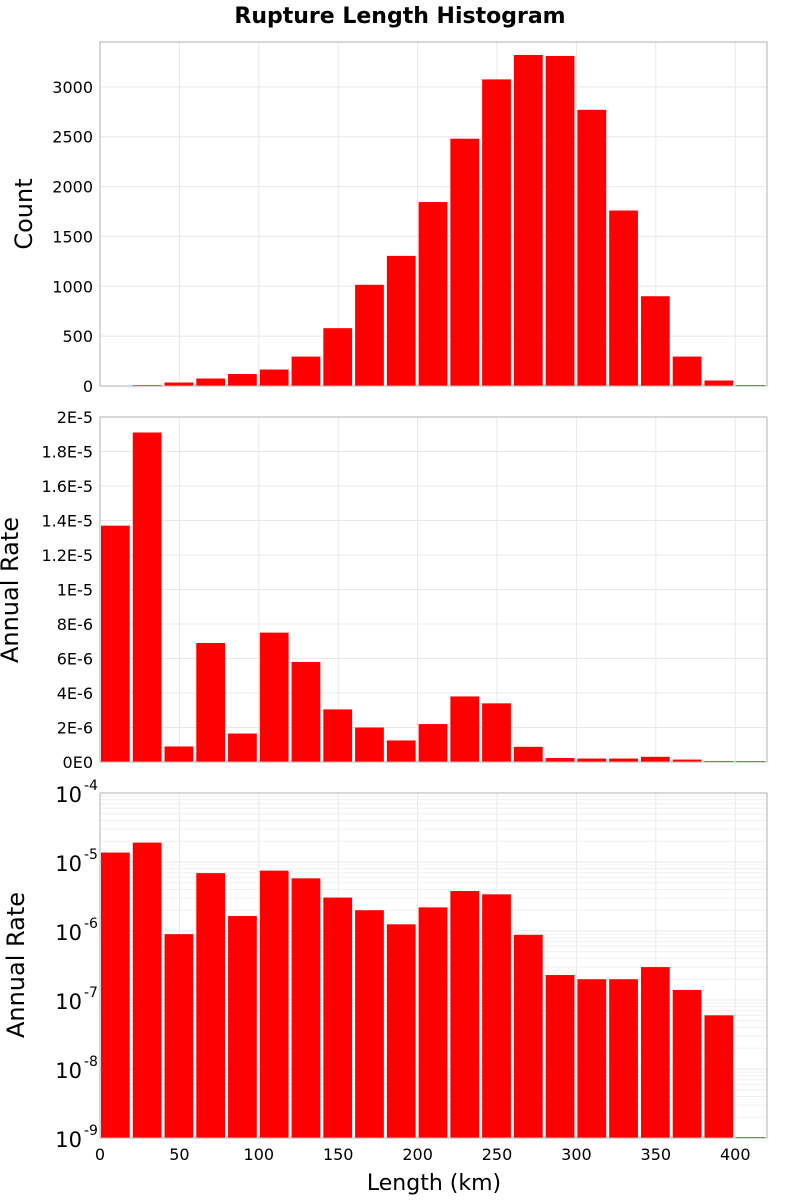  I want to click on x-tick-label: 0, so click(100, 1154).